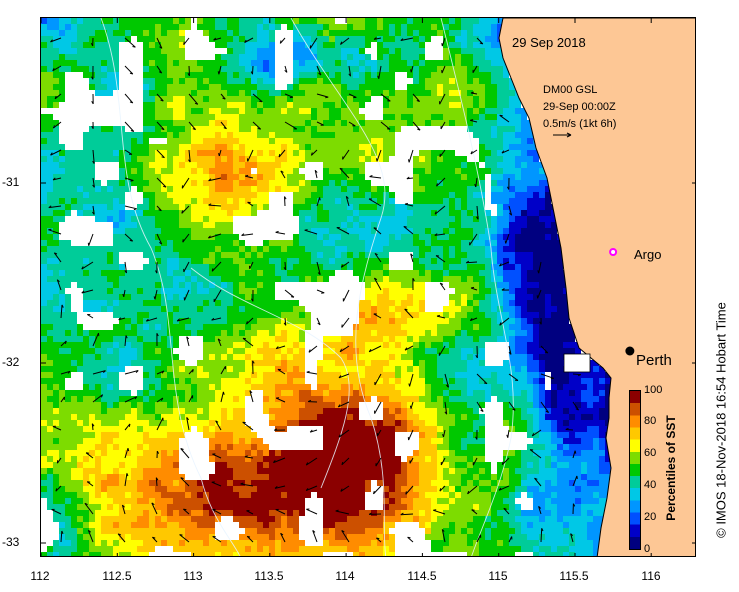 The height and width of the screenshot is (592, 739). Describe the element at coordinates (650, 421) in the screenshot. I see `colorbar-tick: 80` at that location.